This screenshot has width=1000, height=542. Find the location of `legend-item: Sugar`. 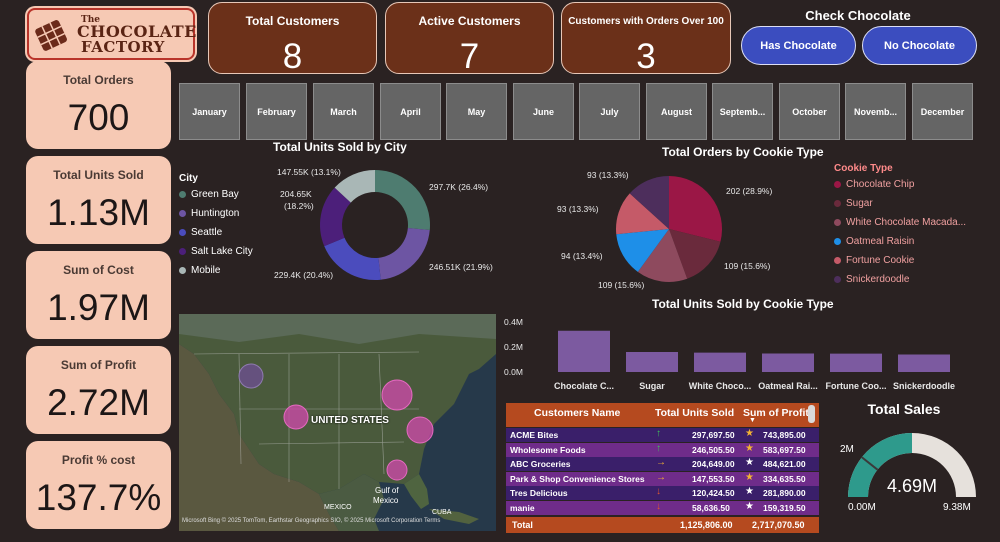

legend-item: Sugar is located at coordinates (900, 203).